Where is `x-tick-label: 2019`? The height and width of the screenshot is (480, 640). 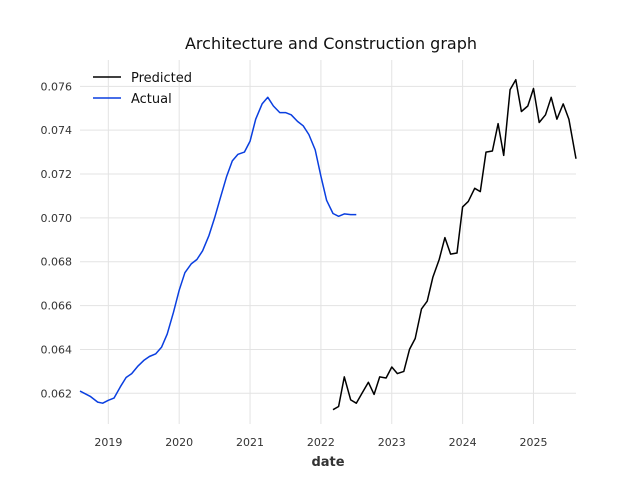
x-tick-label: 2019 is located at coordinates (108, 442).